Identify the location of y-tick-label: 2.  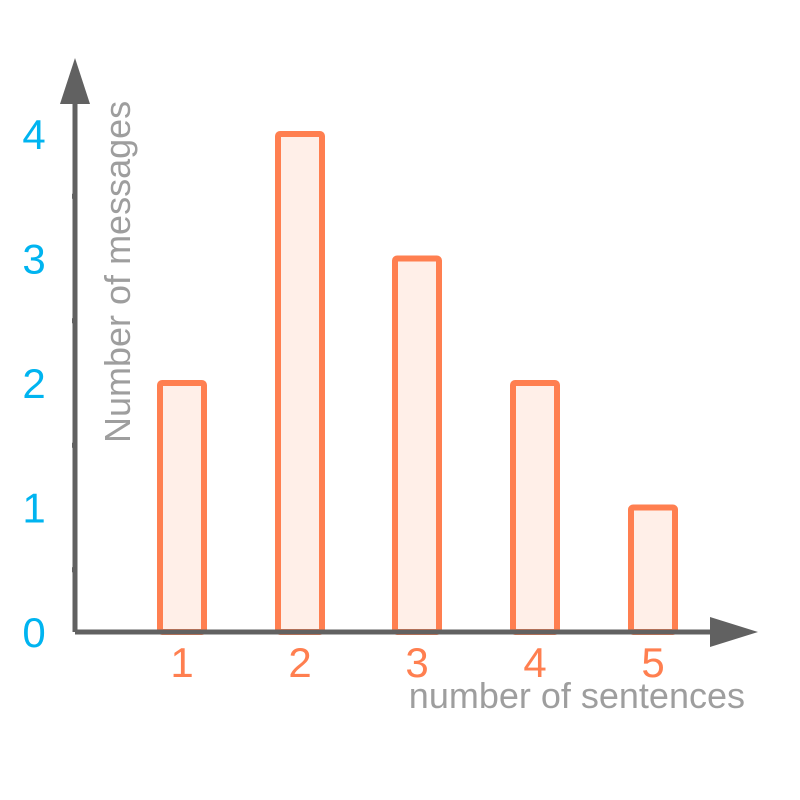
(33, 383).